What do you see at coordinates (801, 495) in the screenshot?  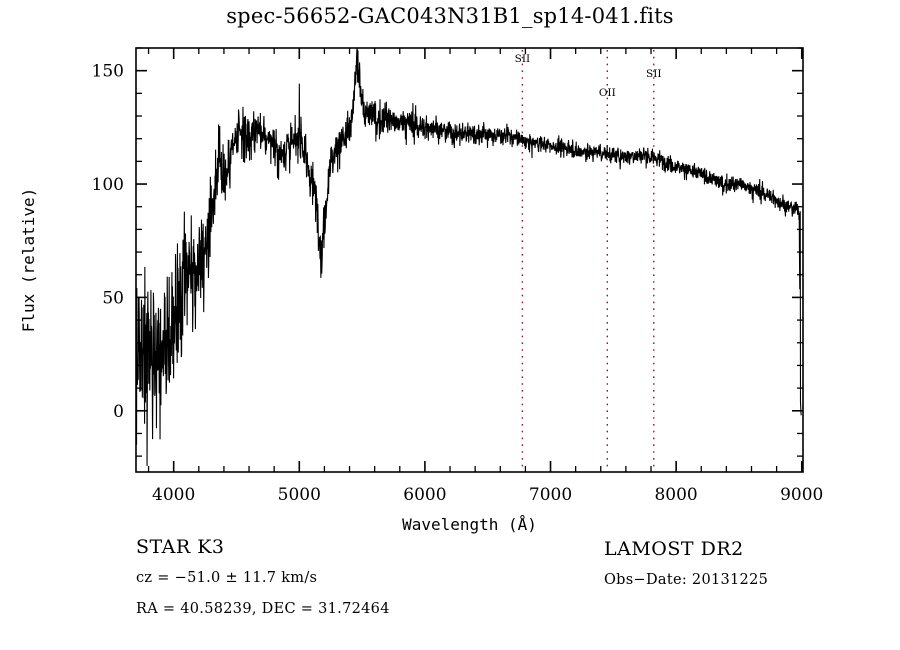 I see `x-tick-label: 9000` at bounding box center [801, 495].